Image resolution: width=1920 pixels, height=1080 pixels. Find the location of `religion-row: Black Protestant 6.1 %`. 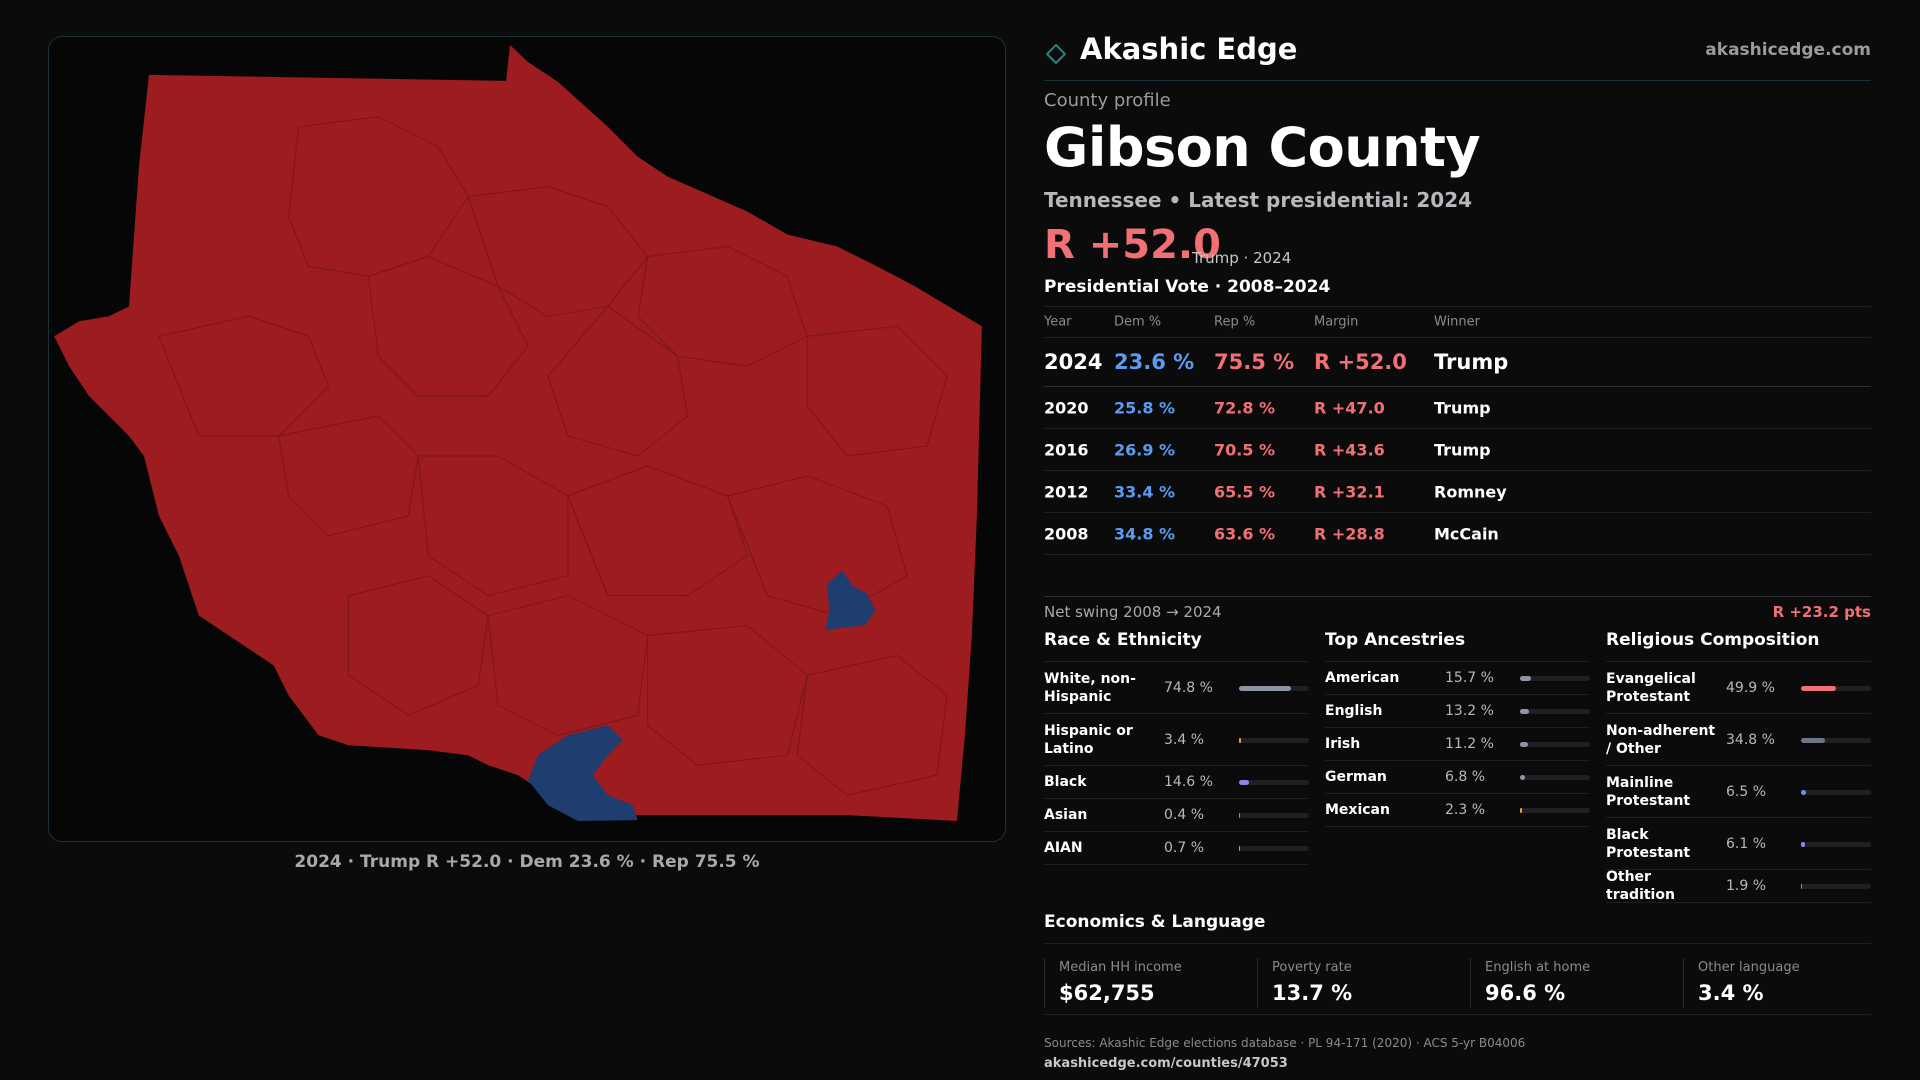

religion-row: Black Protestant 6.1 % is located at coordinates (1738, 844).